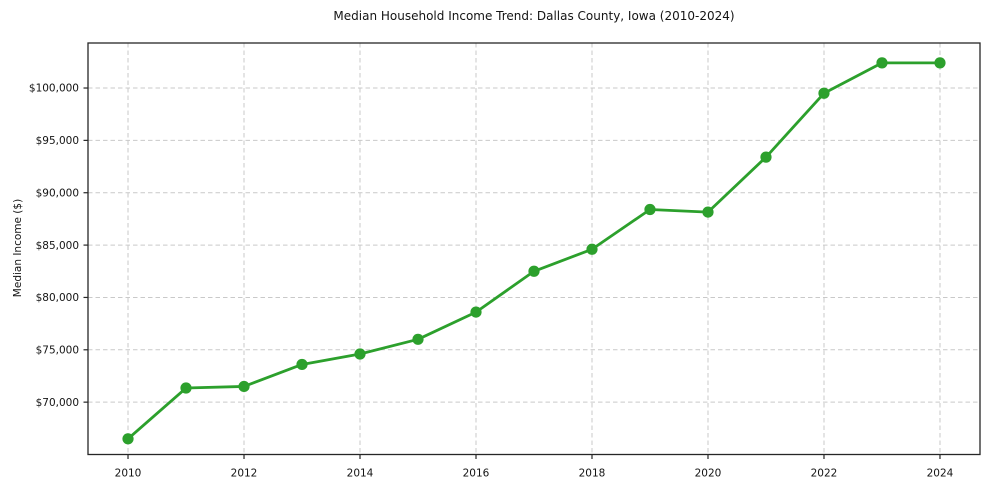 The image size is (989, 490). Describe the element at coordinates (940, 474) in the screenshot. I see `x-tick-label: 2024` at that location.